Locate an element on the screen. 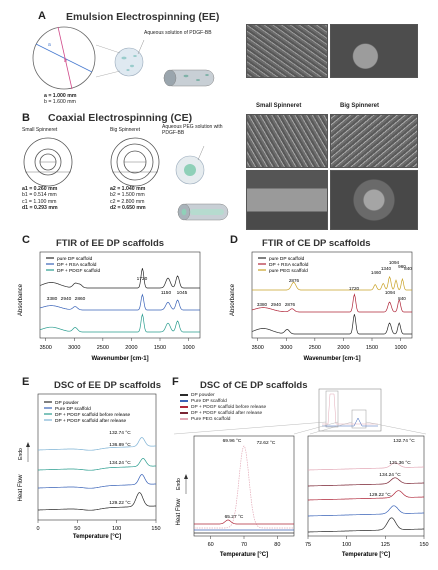 Image resolution: width=438 pixels, height=570 pixels. dsc-ce-left-xtick-label-2: 80 is located at coordinates (277, 545).